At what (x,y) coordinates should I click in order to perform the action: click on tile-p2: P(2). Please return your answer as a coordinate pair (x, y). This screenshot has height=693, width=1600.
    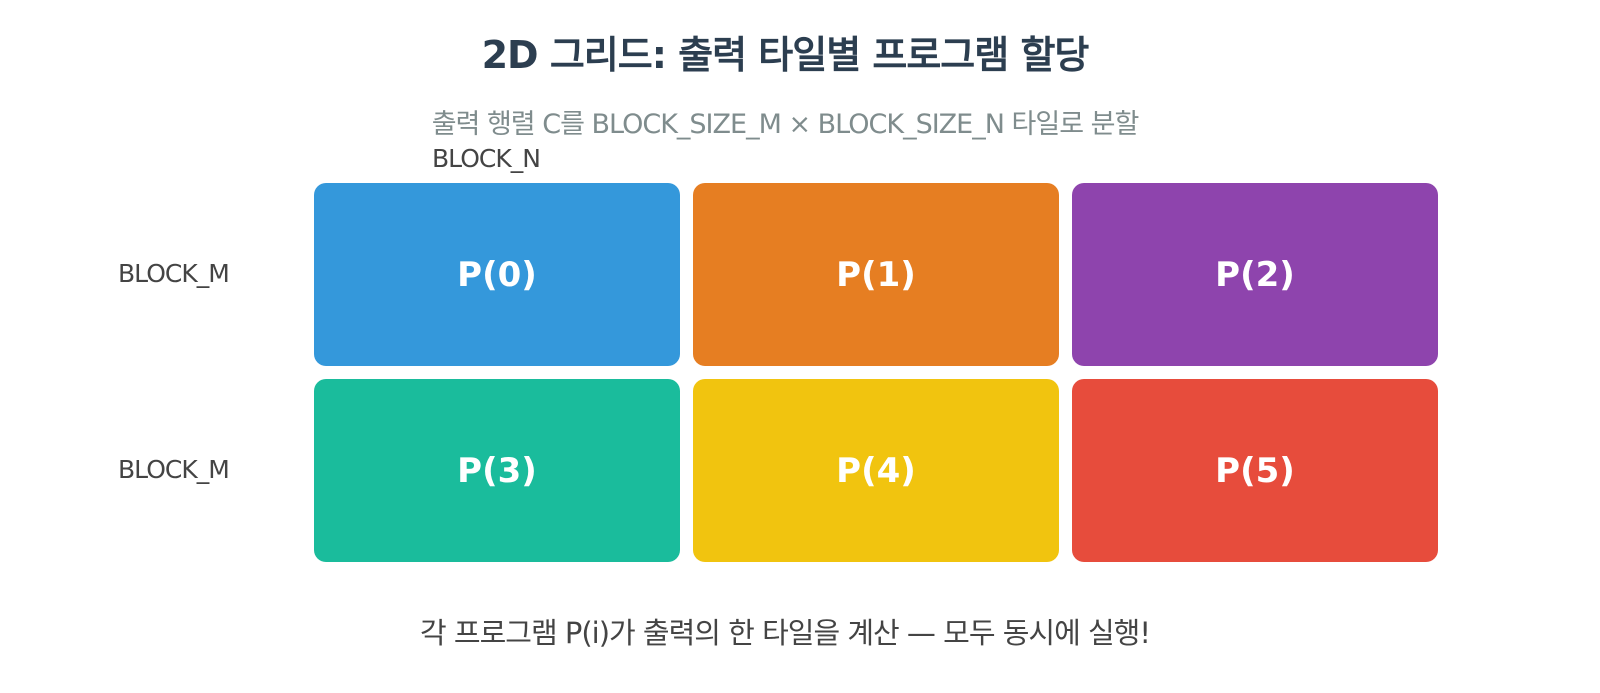
    Looking at the image, I should click on (1255, 274).